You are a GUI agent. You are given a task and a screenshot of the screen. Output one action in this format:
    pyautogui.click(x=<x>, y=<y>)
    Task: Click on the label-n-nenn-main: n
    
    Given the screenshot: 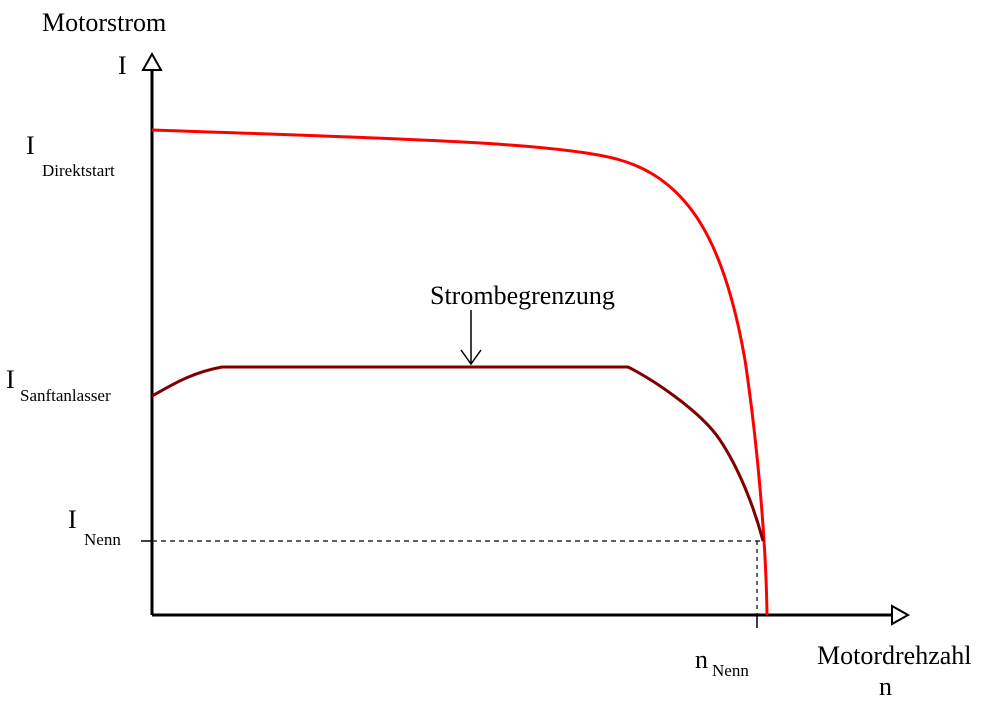 What is the action you would take?
    pyautogui.click(x=701, y=659)
    